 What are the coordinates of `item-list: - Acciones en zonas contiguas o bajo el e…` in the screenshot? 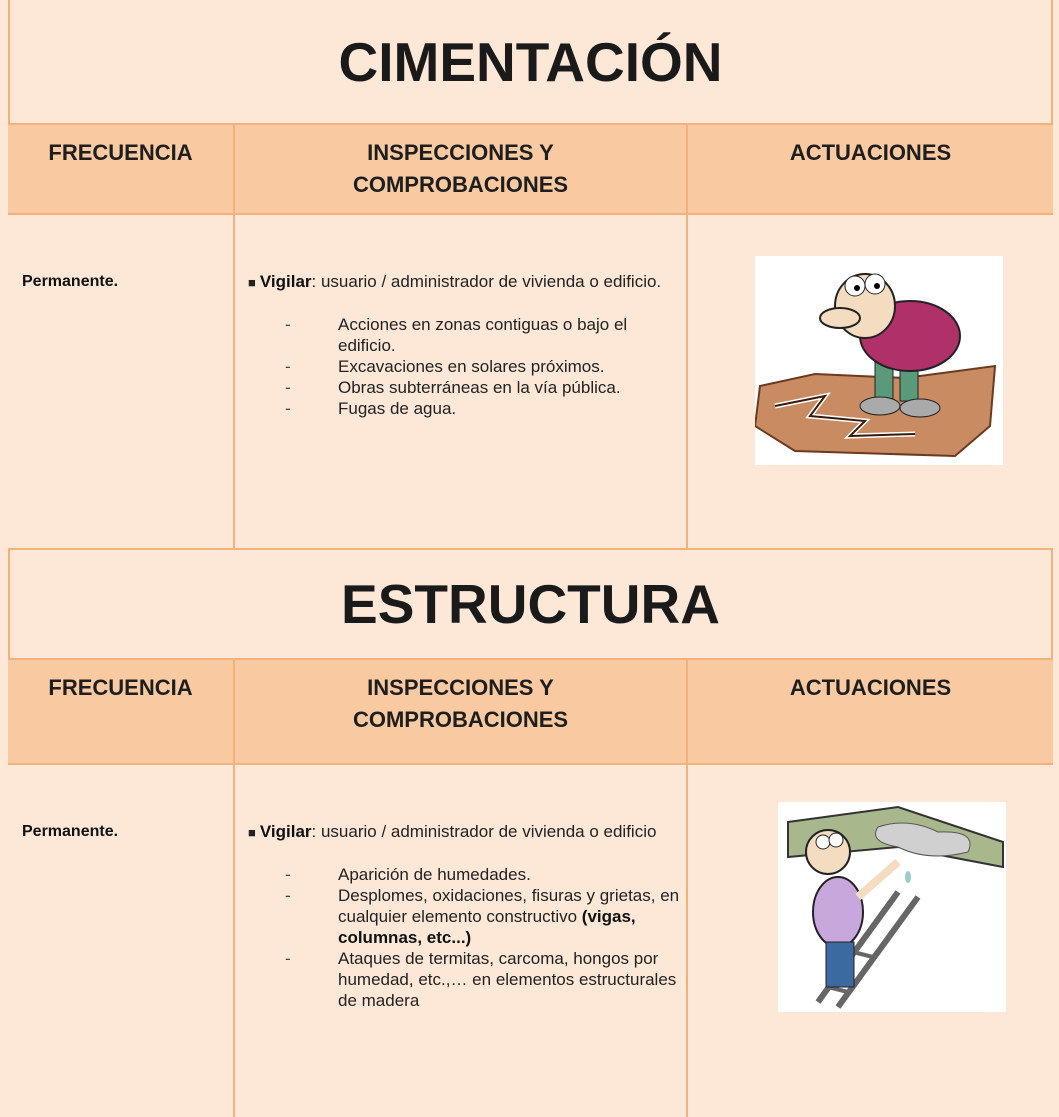 It's located at (458, 366).